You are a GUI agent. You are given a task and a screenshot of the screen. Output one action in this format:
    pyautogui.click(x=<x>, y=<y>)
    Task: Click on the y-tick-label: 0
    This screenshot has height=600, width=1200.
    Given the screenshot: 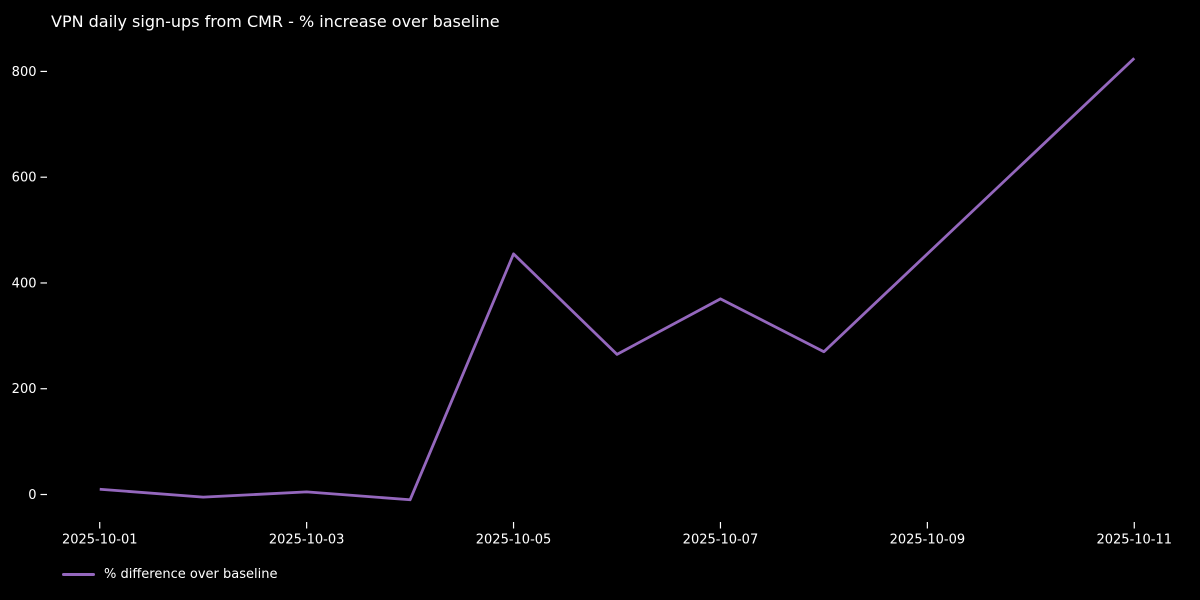 What is the action you would take?
    pyautogui.click(x=32, y=495)
    